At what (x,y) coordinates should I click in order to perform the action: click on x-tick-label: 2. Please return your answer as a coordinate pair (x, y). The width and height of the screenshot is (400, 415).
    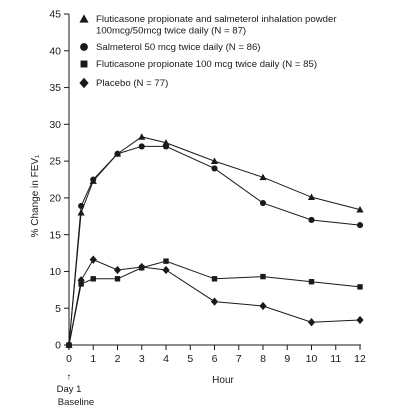
    Looking at the image, I should click on (118, 359).